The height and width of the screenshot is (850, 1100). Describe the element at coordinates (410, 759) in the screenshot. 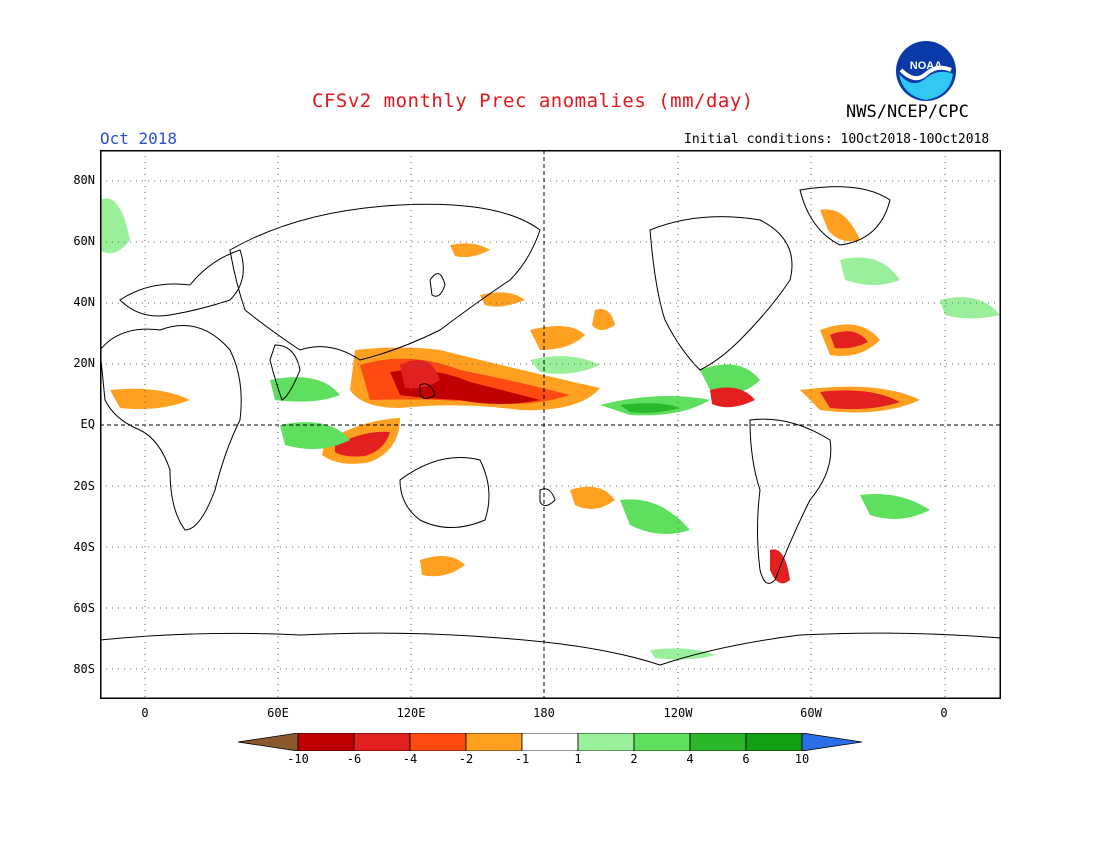

I see `colorbar-label: -4` at that location.